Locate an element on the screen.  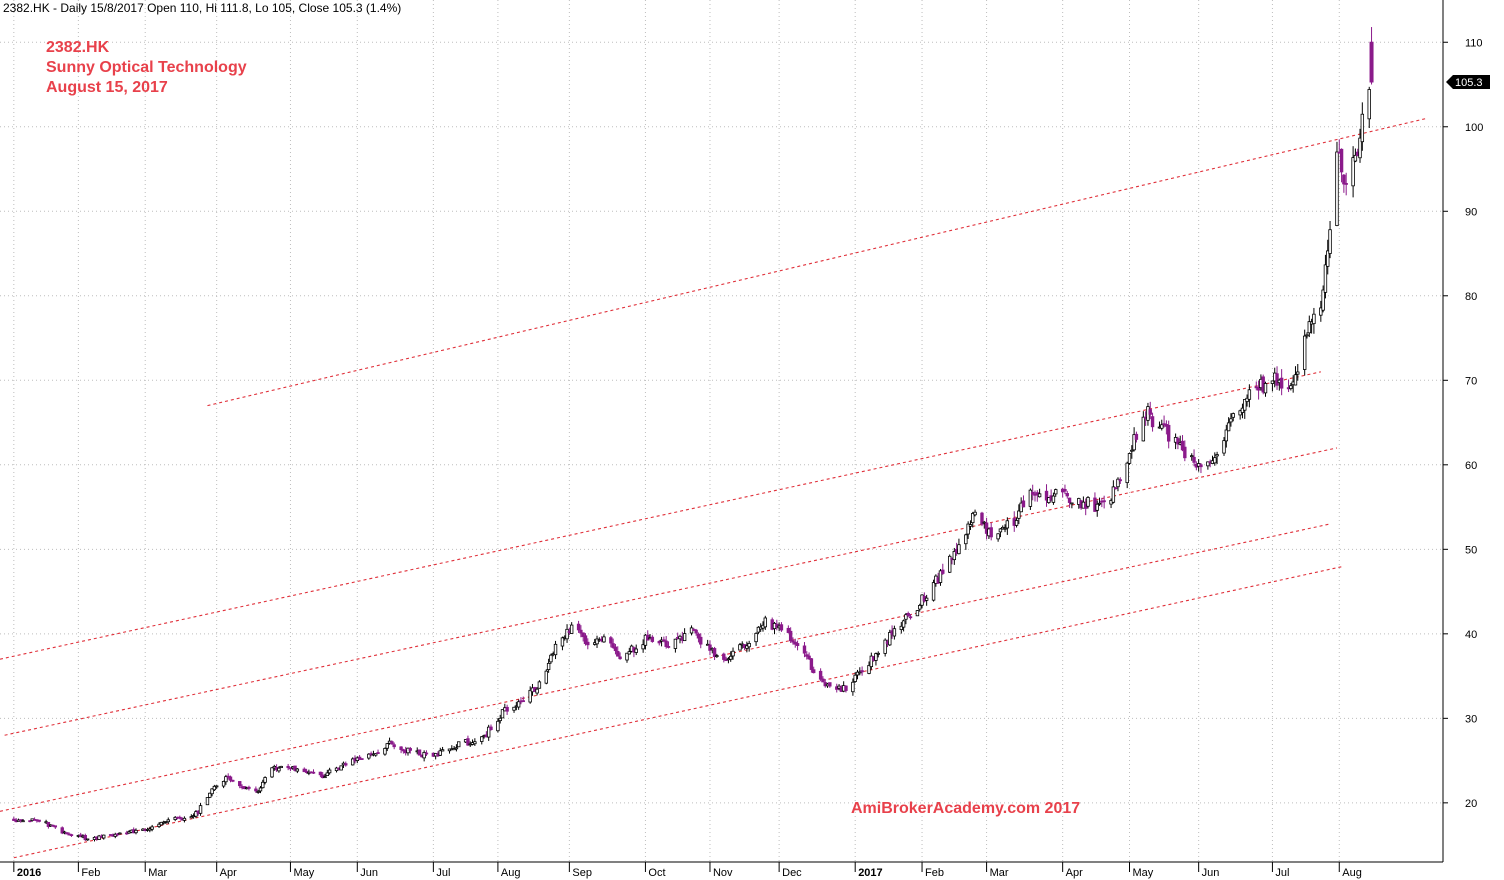
last-price-label: 105.3 is located at coordinates (1469, 83).